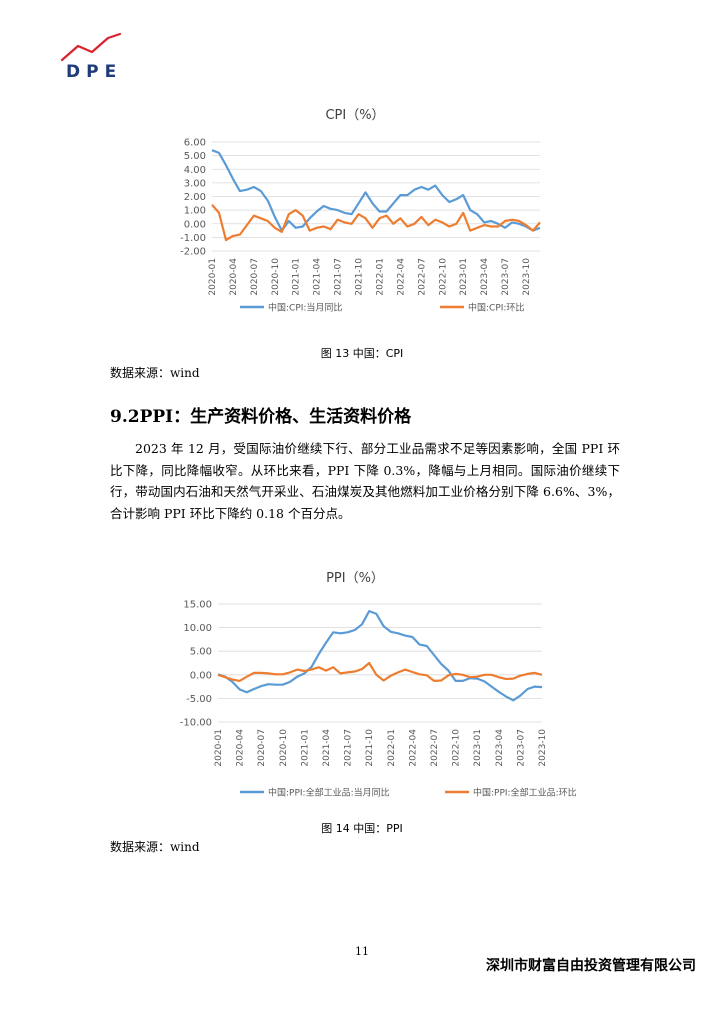  What do you see at coordinates (201, 652) in the screenshot?
I see `ppi-y-tick-label: 5.00` at bounding box center [201, 652].